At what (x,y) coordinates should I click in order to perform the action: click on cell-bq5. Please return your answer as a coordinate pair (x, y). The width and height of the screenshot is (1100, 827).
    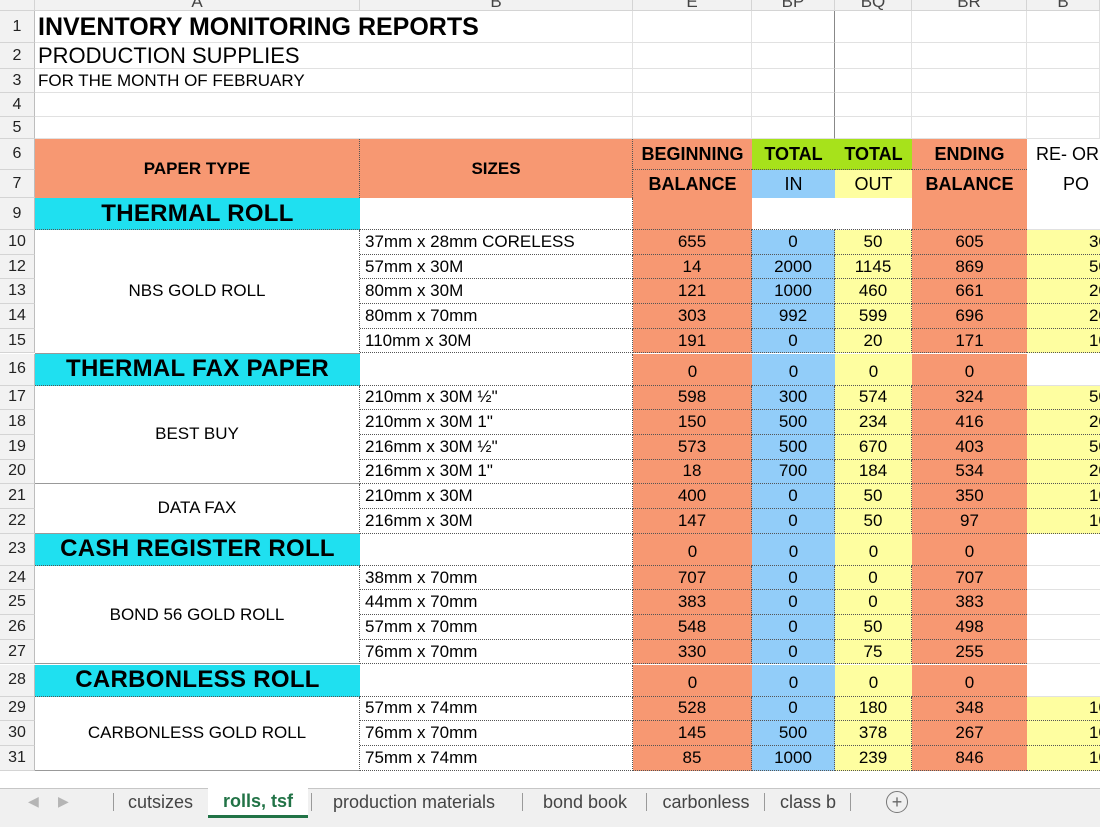
    Looking at the image, I should click on (873, 128).